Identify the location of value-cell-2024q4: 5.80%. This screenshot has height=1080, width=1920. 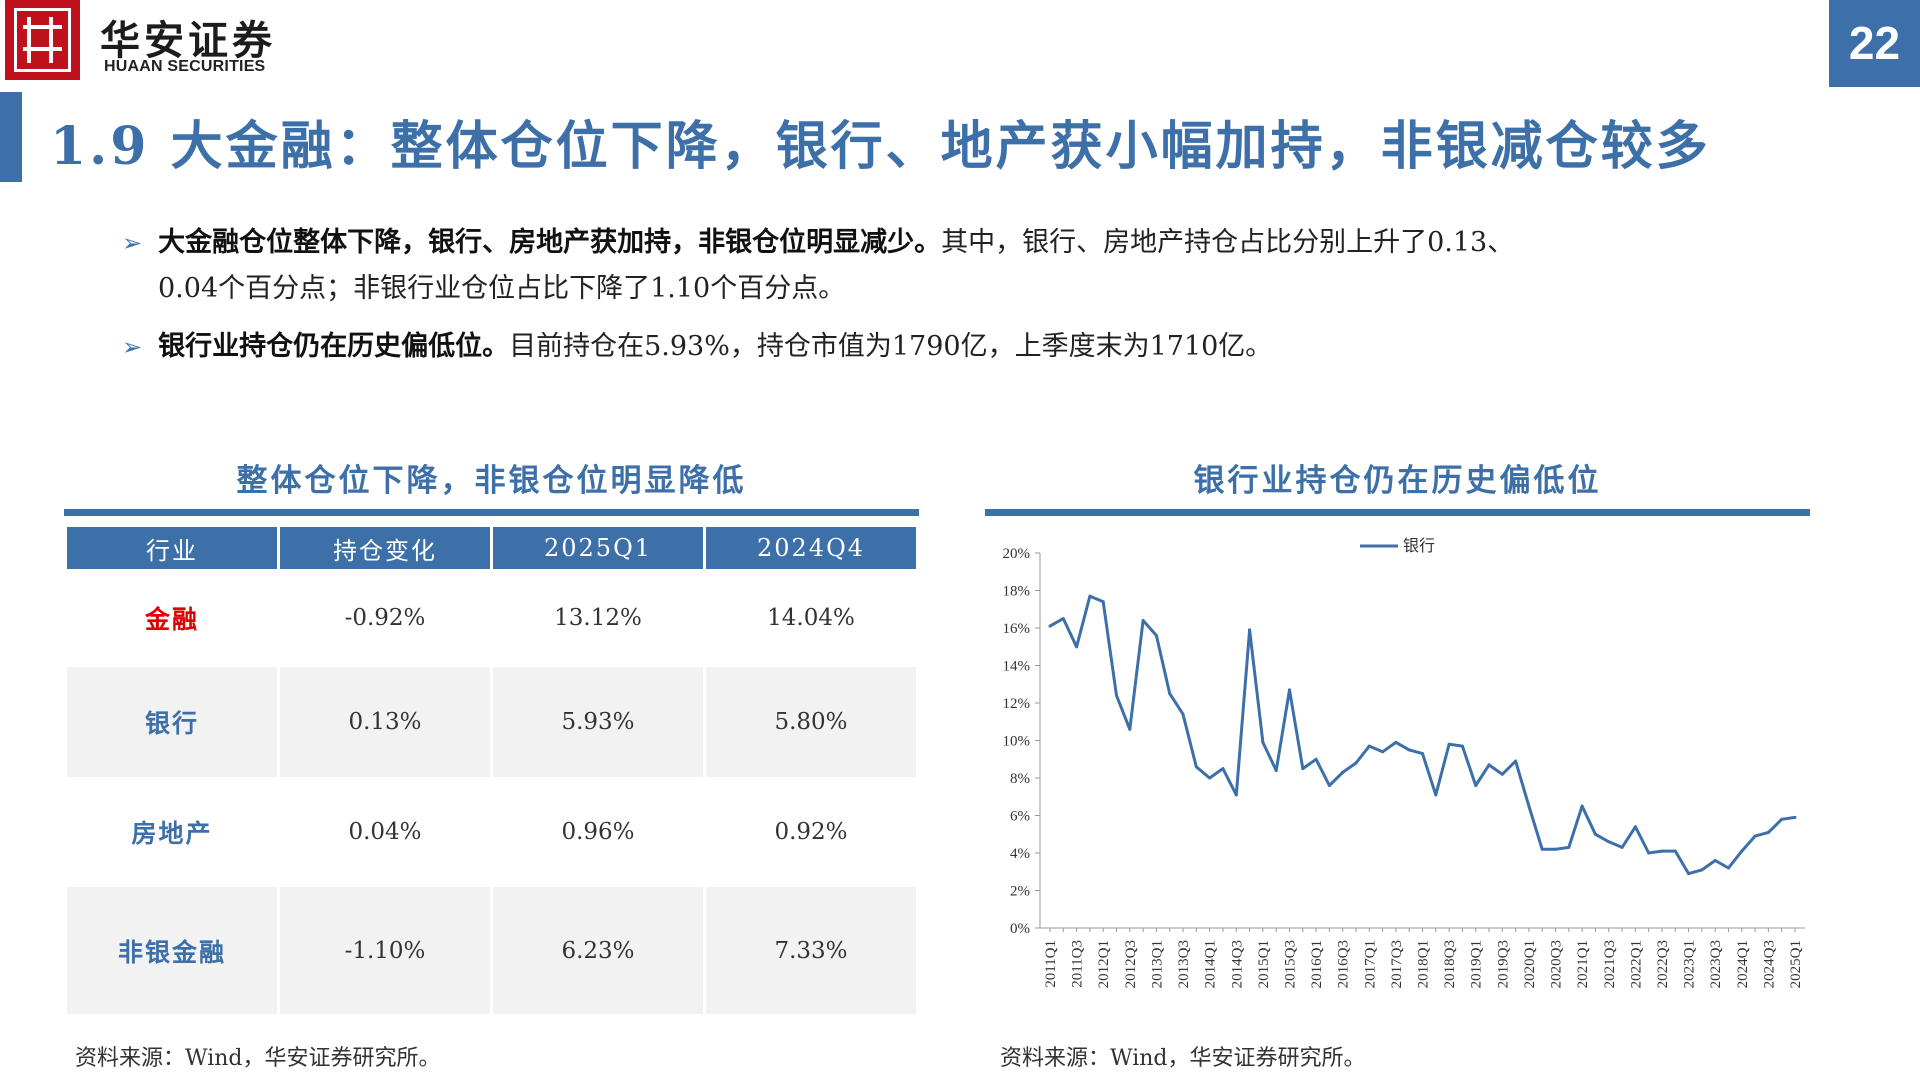
(811, 722).